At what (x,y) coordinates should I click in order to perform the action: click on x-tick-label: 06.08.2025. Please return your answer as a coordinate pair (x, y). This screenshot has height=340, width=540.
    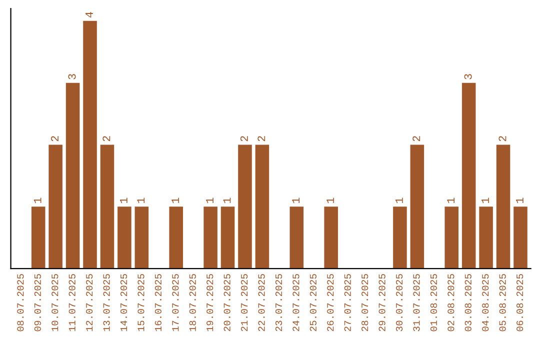
    Looking at the image, I should click on (520, 303).